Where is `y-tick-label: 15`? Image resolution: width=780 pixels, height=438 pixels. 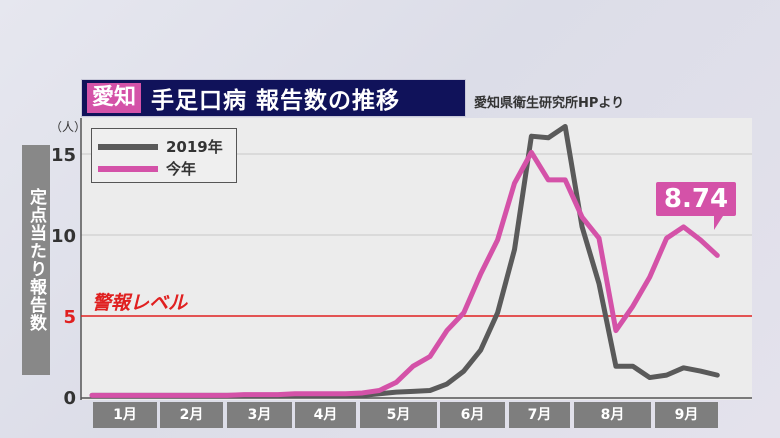 y-tick-label: 15 is located at coordinates (63, 155).